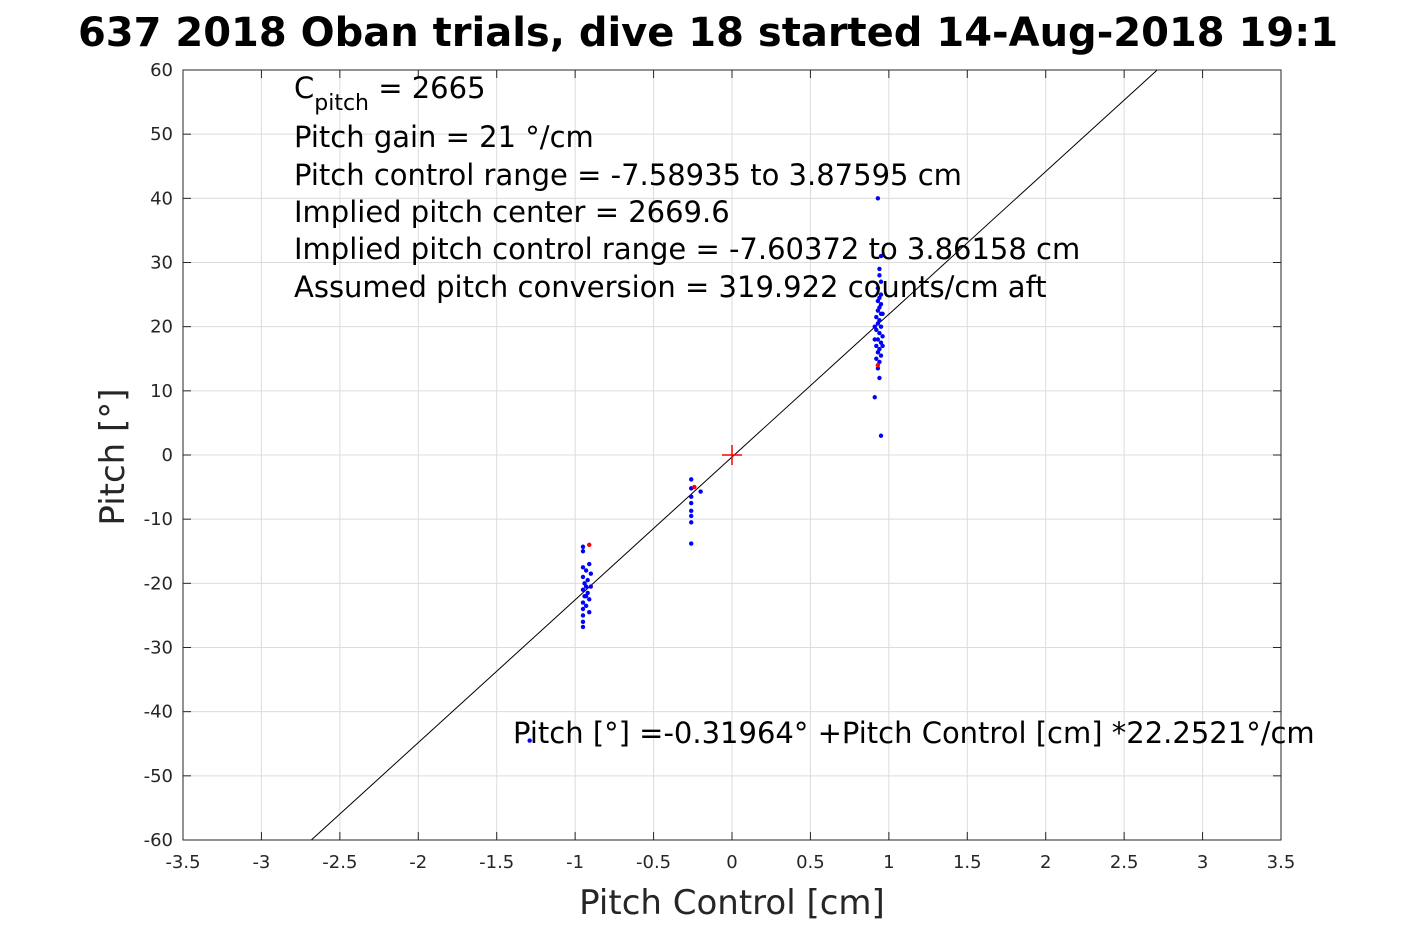 The image size is (1417, 945). I want to click on x-tick-label: 0.5, so click(810, 862).